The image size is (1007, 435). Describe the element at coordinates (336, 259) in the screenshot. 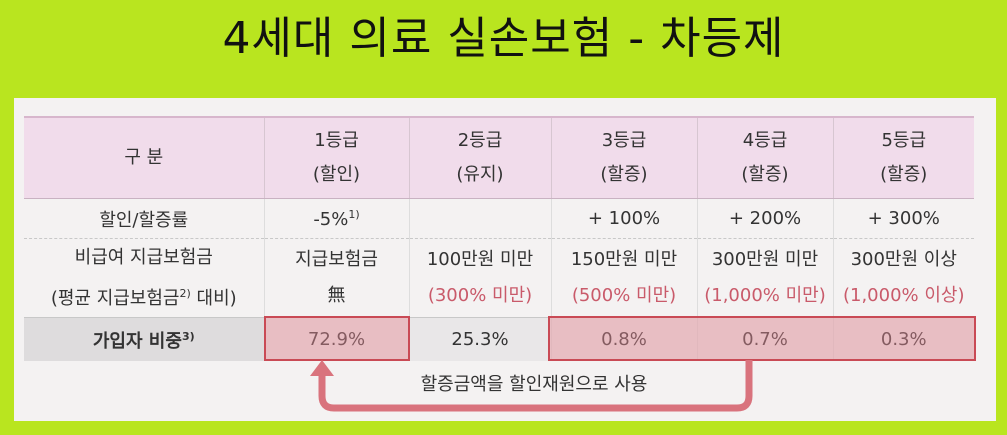

I see `claim-value: 지급보험금` at that location.